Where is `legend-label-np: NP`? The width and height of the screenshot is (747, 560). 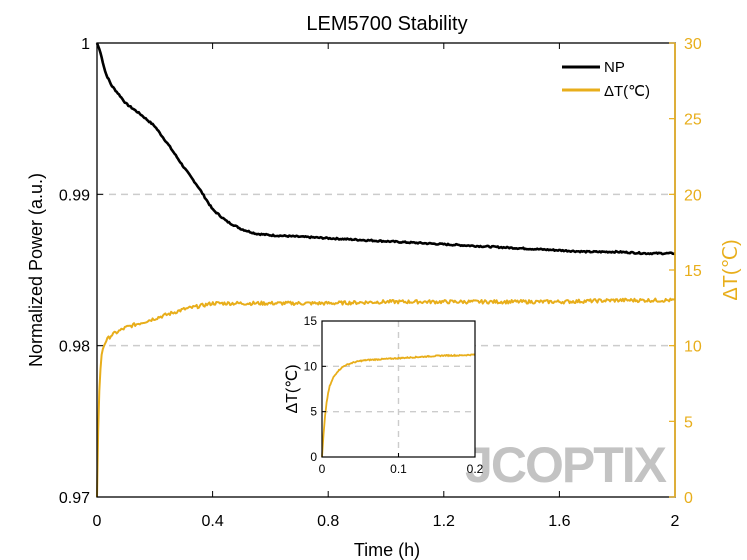
legend-label-np: NP is located at coordinates (614, 67).